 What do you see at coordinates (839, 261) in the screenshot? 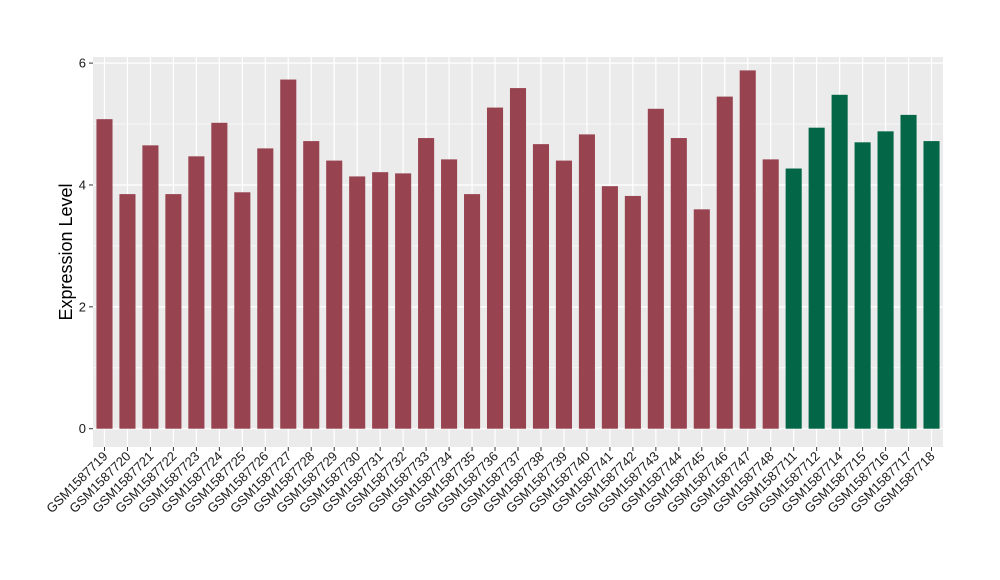
I see `bar-GSM1587714` at bounding box center [839, 261].